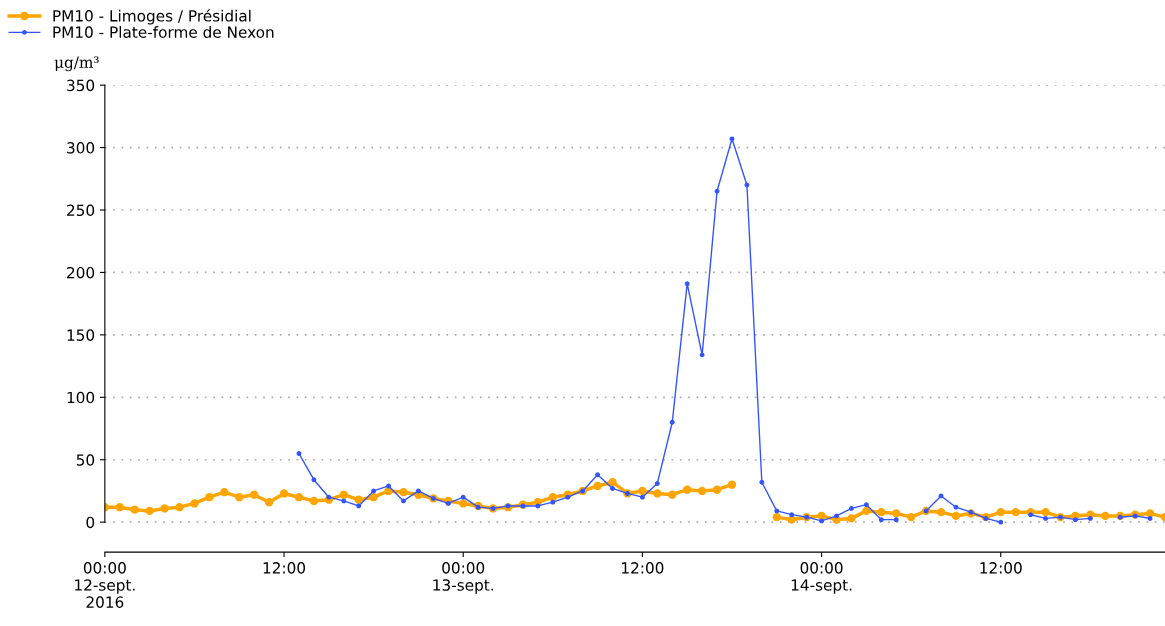  Describe the element at coordinates (81, 335) in the screenshot. I see `y-tick-label: 150` at that location.